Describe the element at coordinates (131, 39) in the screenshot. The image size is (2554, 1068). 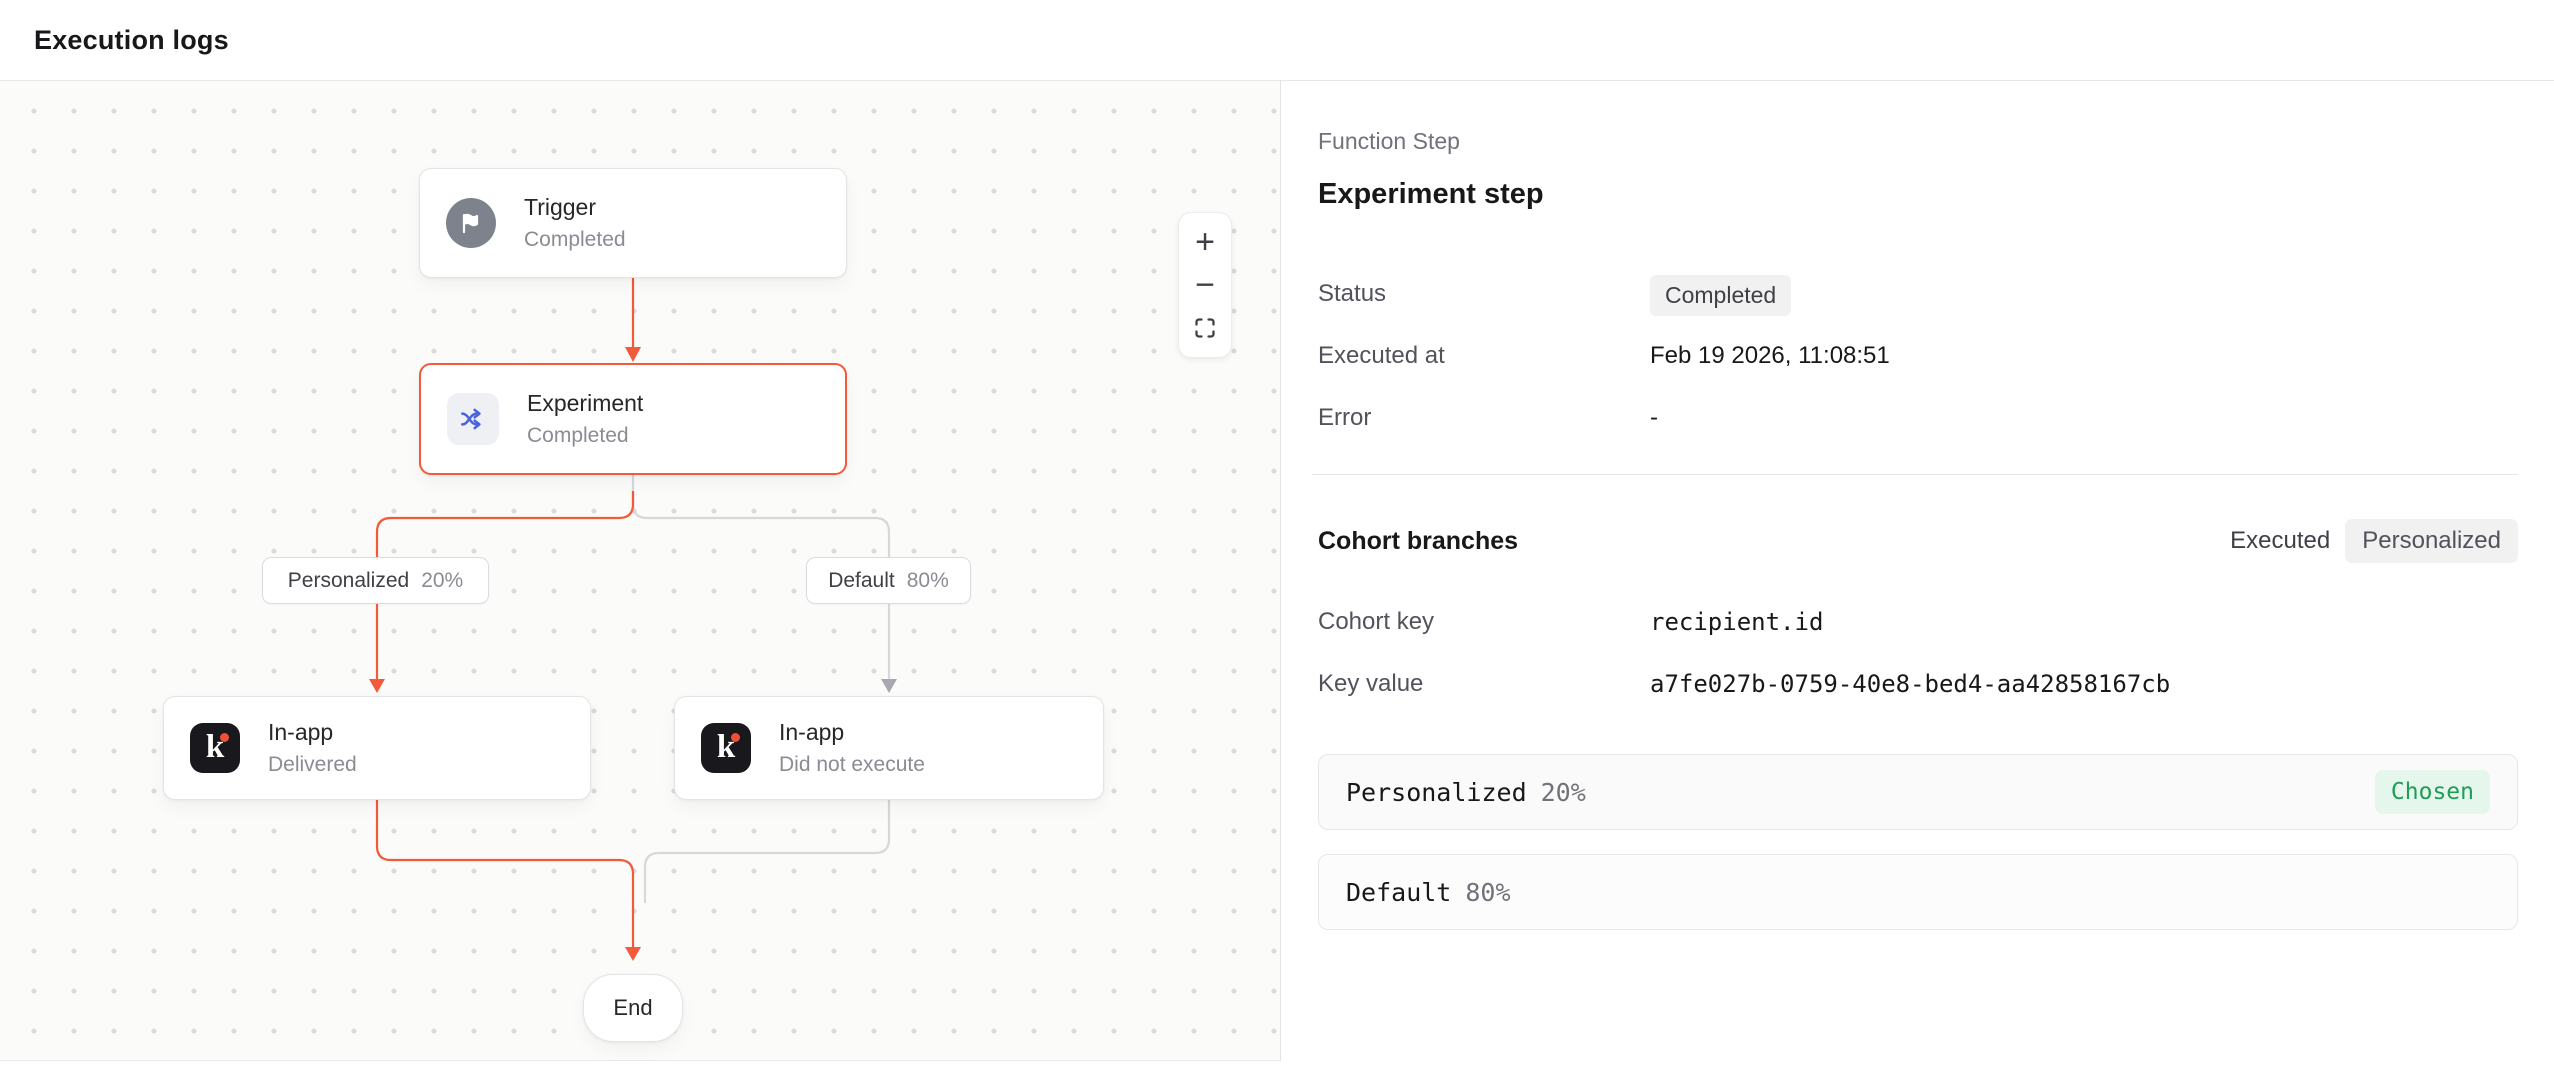
I see `page-title: Execution logs` at that location.